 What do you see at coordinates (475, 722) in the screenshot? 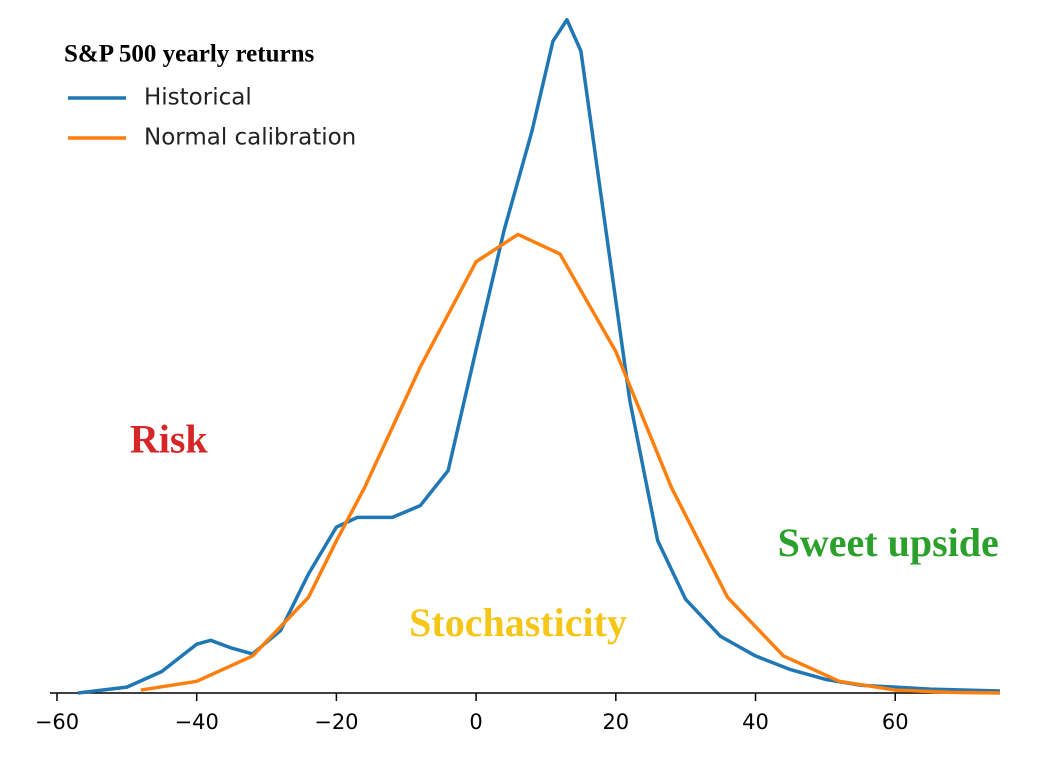
I see `x-tick-label: 0` at bounding box center [475, 722].